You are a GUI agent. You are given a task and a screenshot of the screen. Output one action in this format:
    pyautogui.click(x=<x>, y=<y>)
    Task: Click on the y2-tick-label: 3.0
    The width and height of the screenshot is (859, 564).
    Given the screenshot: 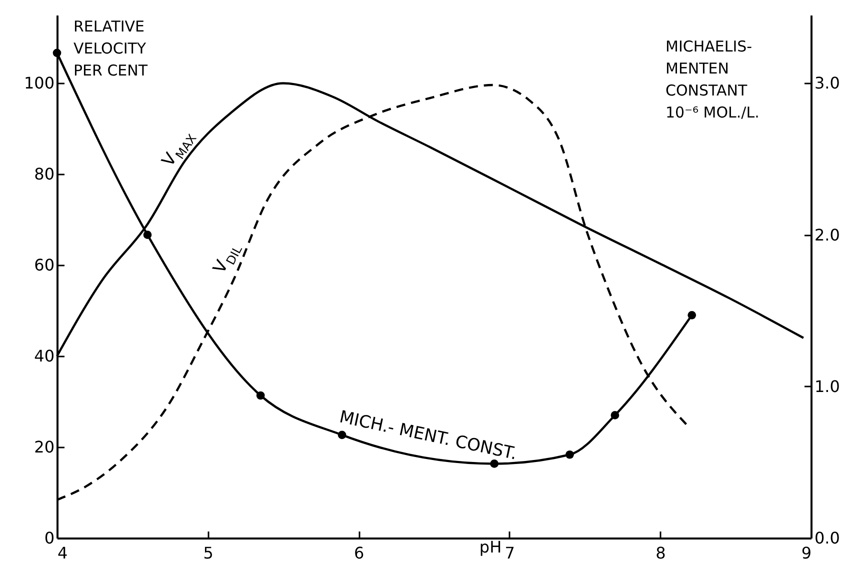 What is the action you would take?
    pyautogui.click(x=827, y=83)
    